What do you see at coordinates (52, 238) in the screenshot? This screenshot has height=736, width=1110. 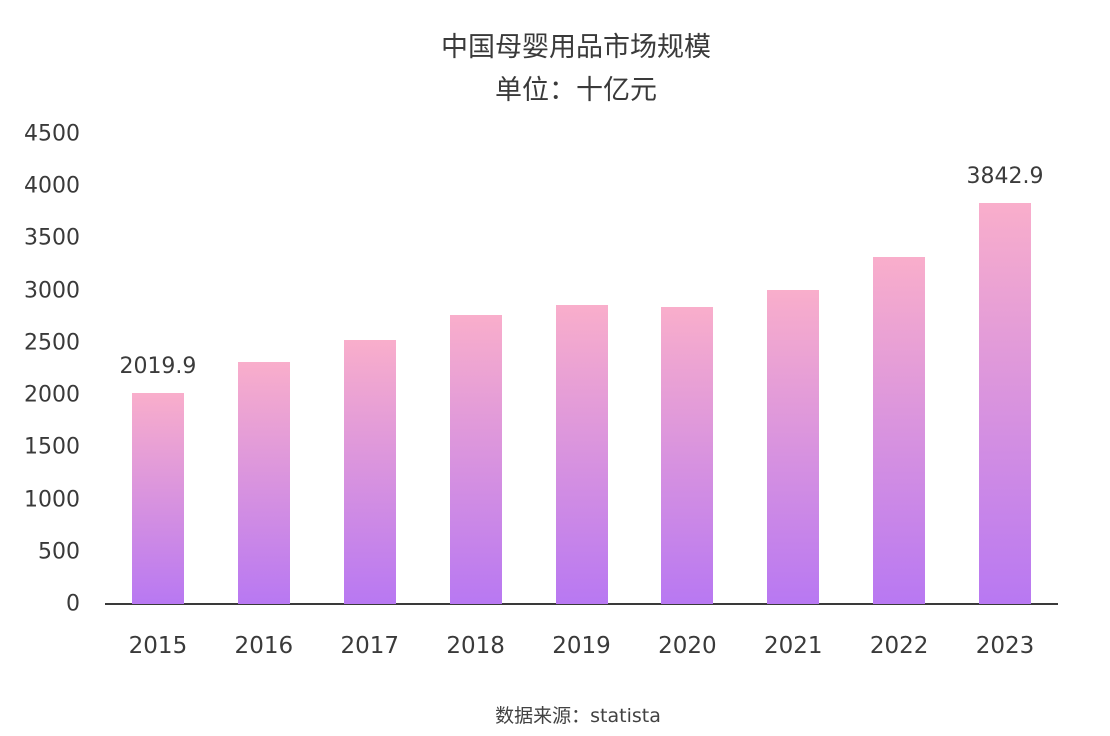 I see `y-tick-label: 3500` at bounding box center [52, 238].